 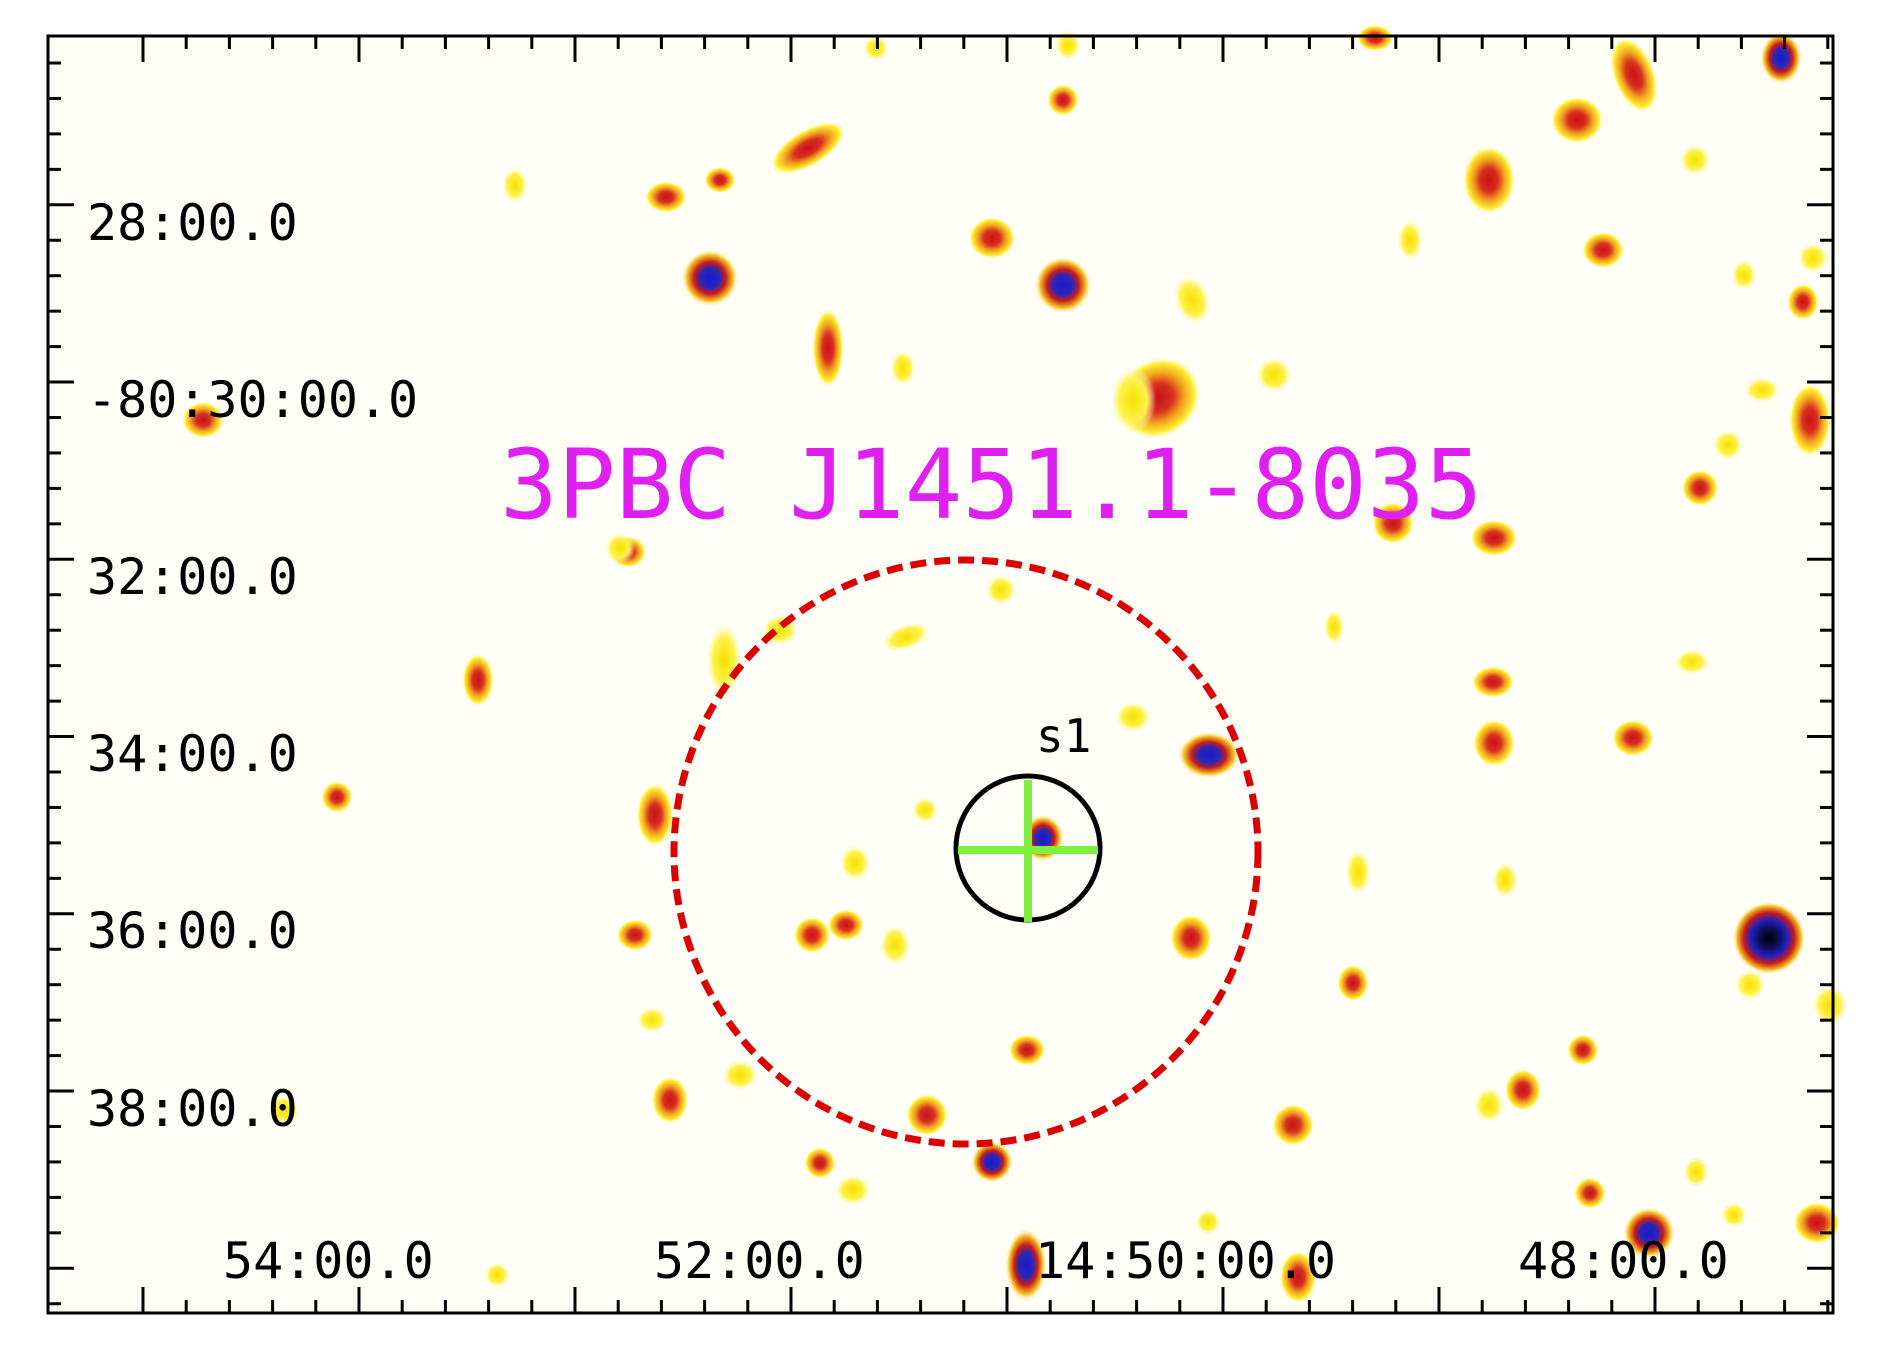 I want to click on dec-tick-label: 38:00.0, so click(x=192, y=1109).